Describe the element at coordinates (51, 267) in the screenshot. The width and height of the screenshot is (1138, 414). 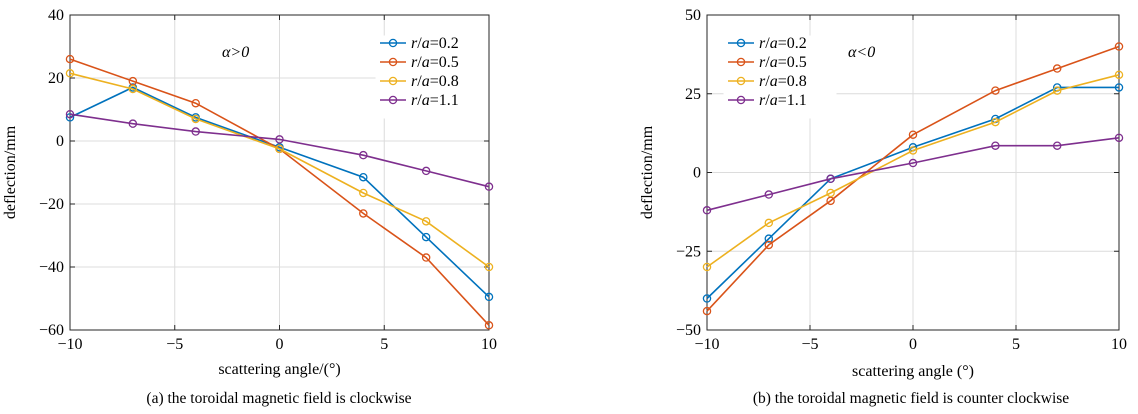
I see `y-tick-label: −40` at that location.